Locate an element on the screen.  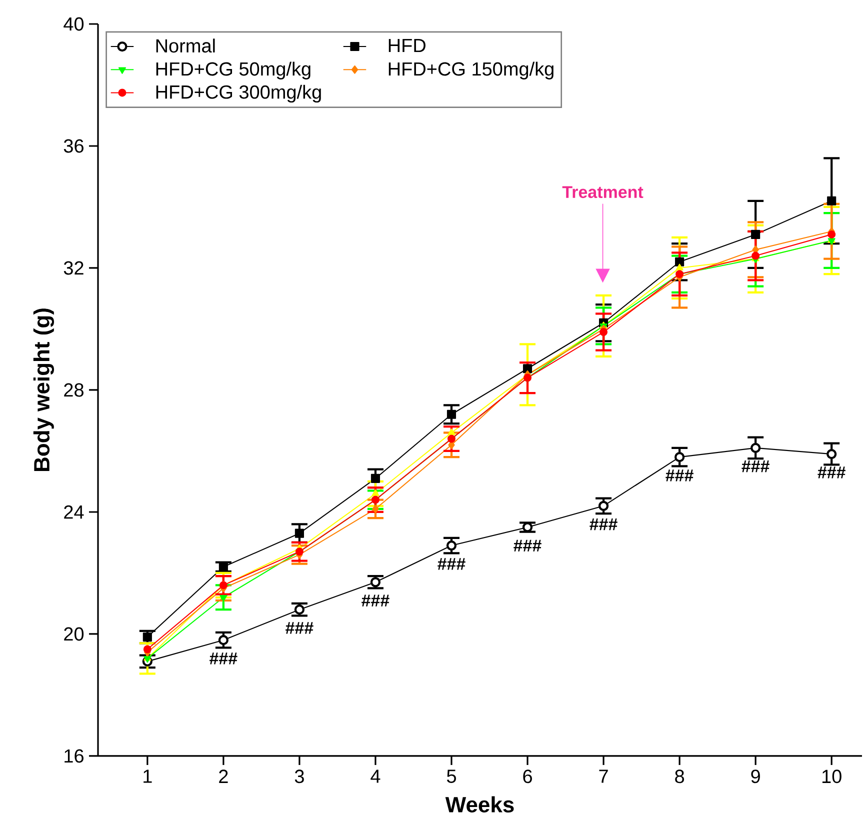
x-tick-label: 7 is located at coordinates (603, 776).